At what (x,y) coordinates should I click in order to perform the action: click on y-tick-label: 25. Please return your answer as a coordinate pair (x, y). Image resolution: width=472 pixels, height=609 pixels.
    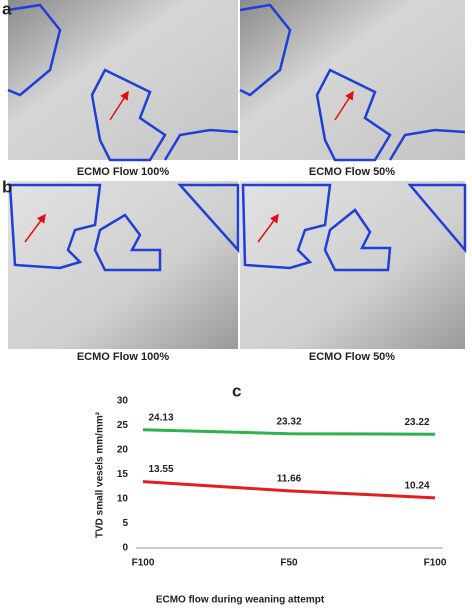
    Looking at the image, I should click on (123, 425).